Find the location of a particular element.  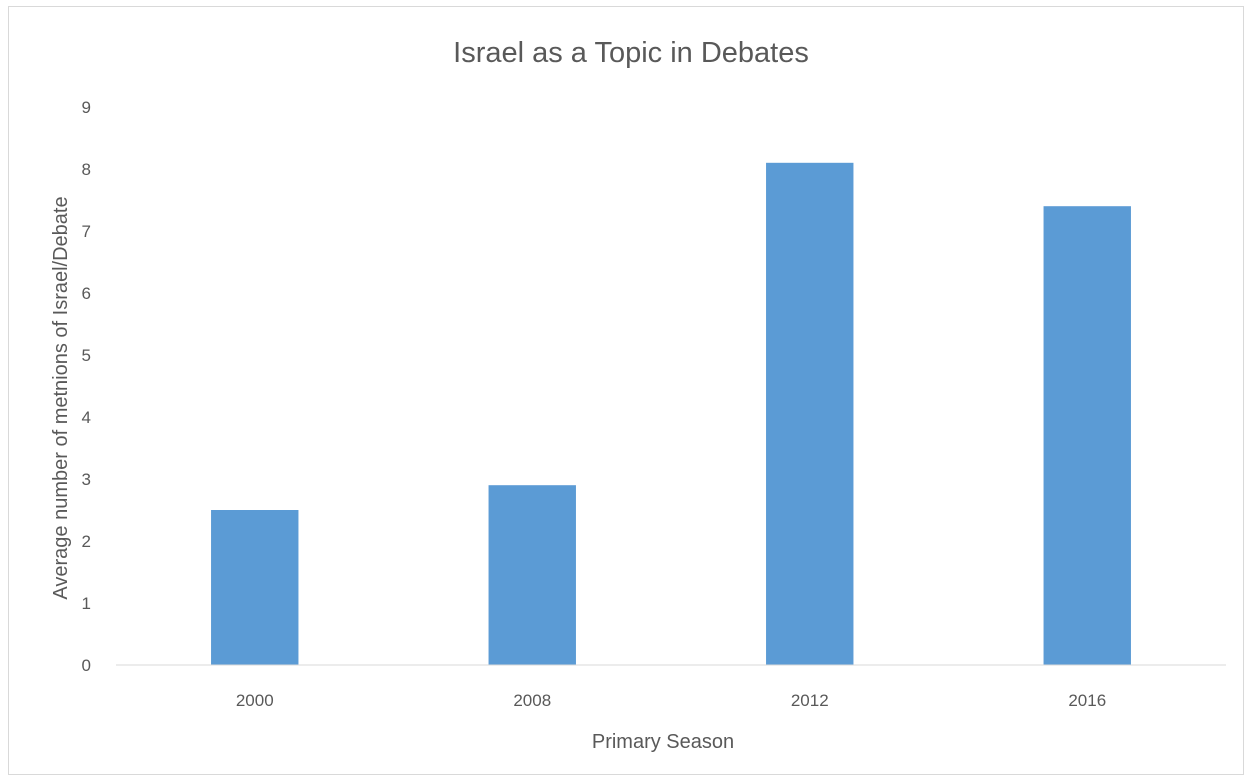

y-tick-label: 0 is located at coordinates (86, 665).